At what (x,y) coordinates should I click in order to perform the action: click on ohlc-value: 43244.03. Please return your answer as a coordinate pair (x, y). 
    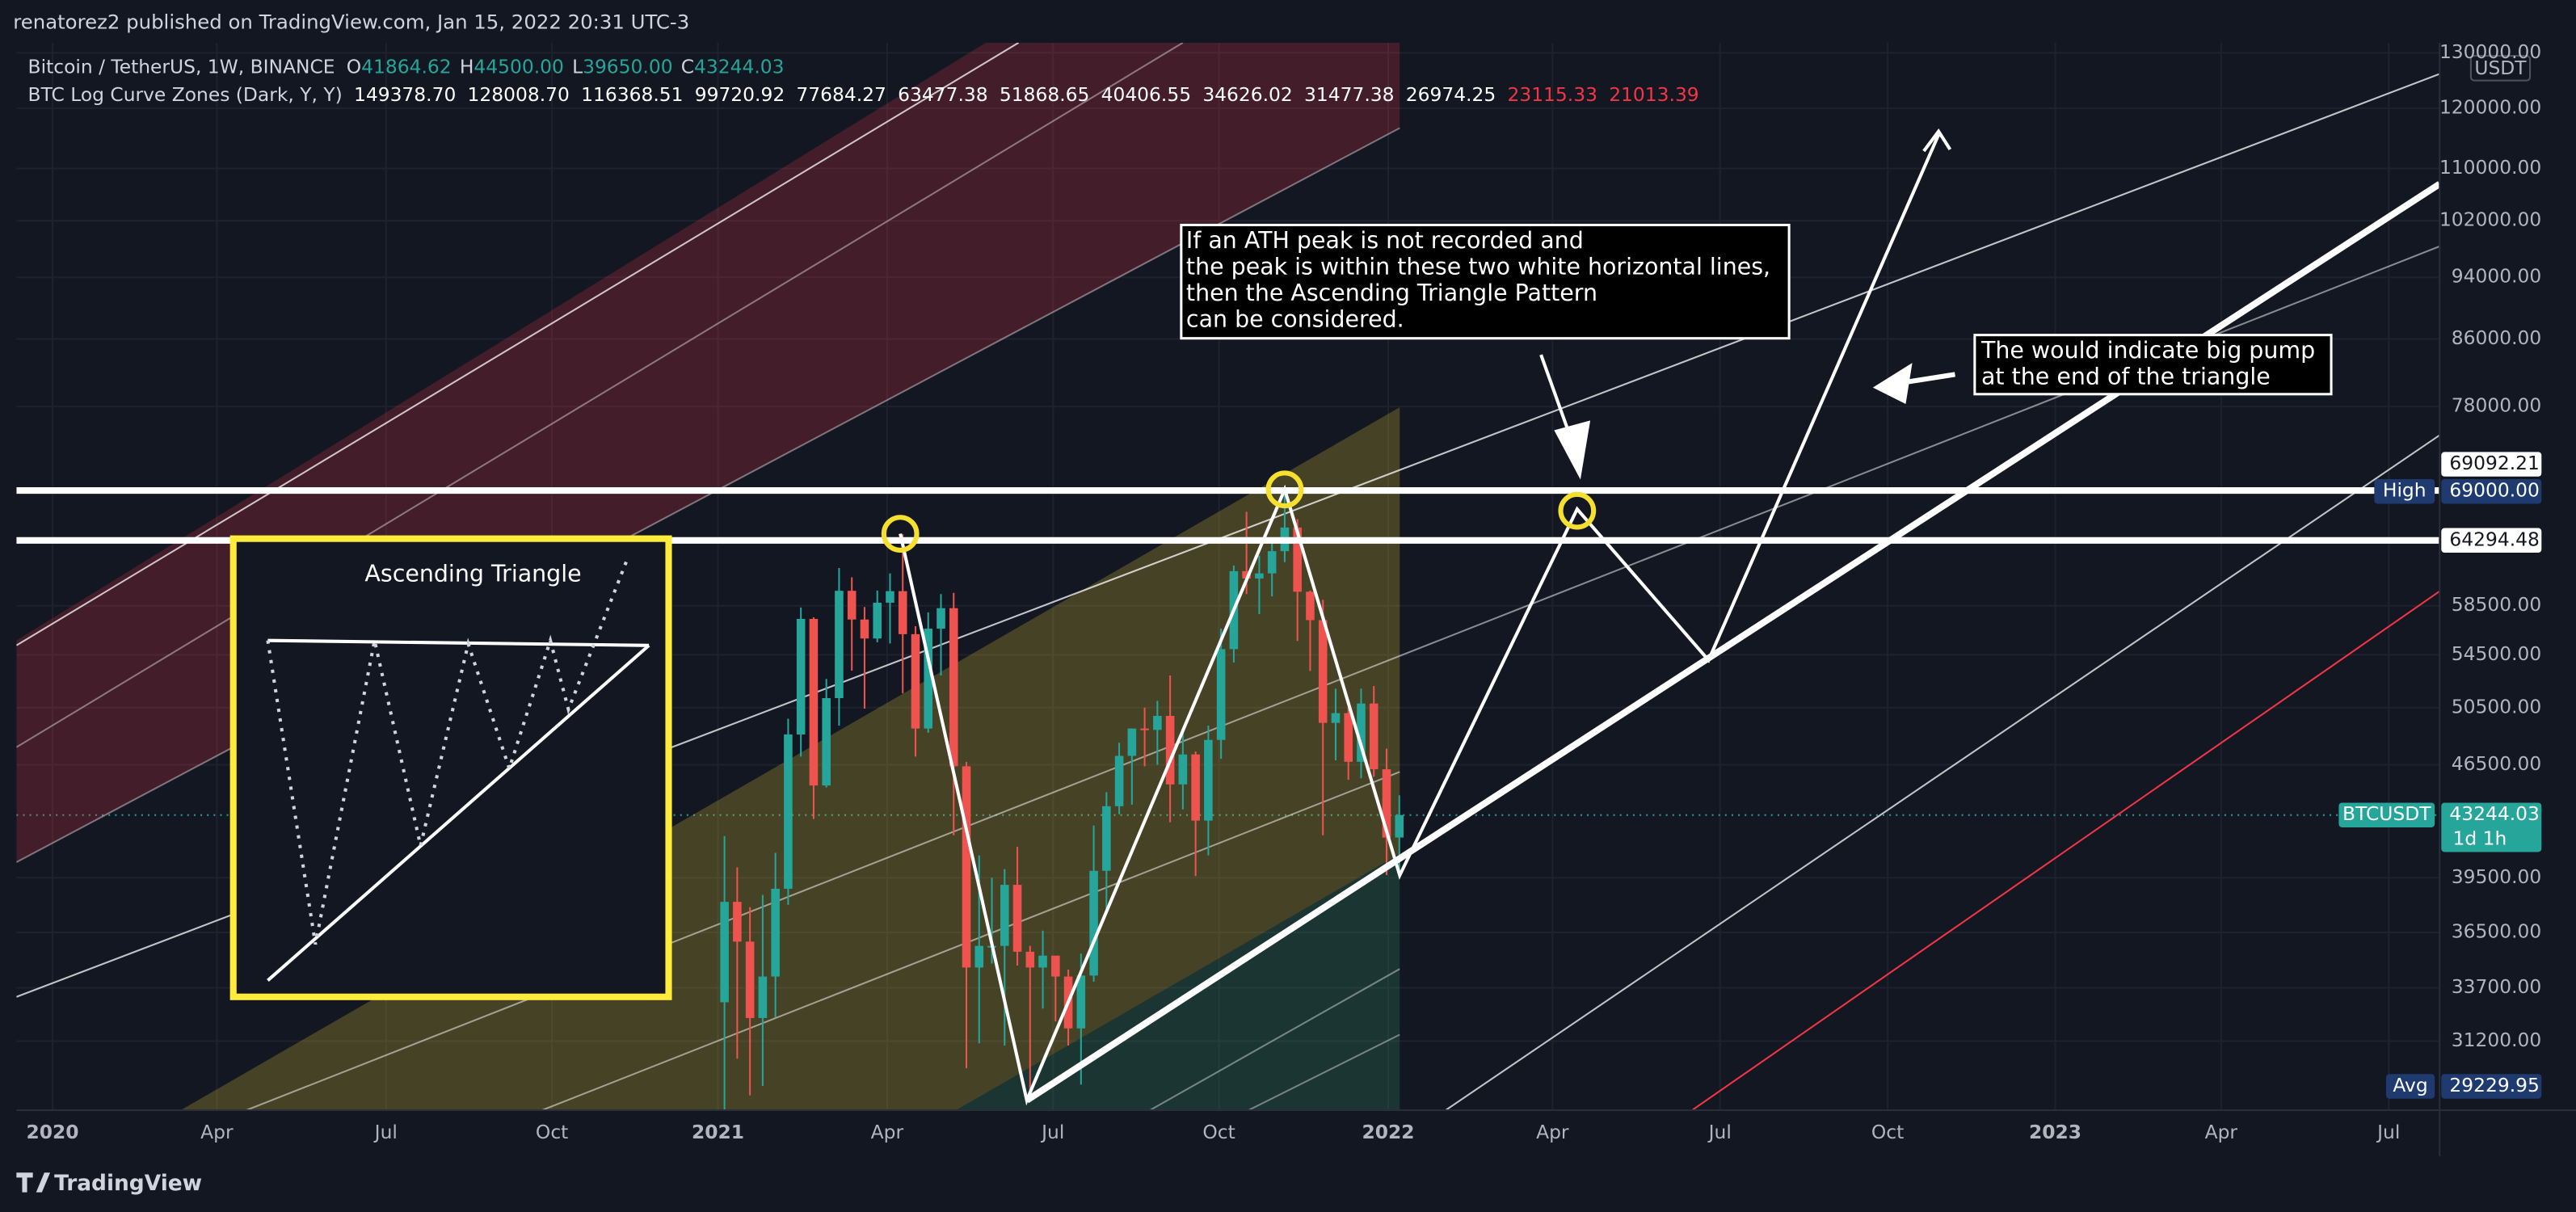
    Looking at the image, I should click on (739, 66).